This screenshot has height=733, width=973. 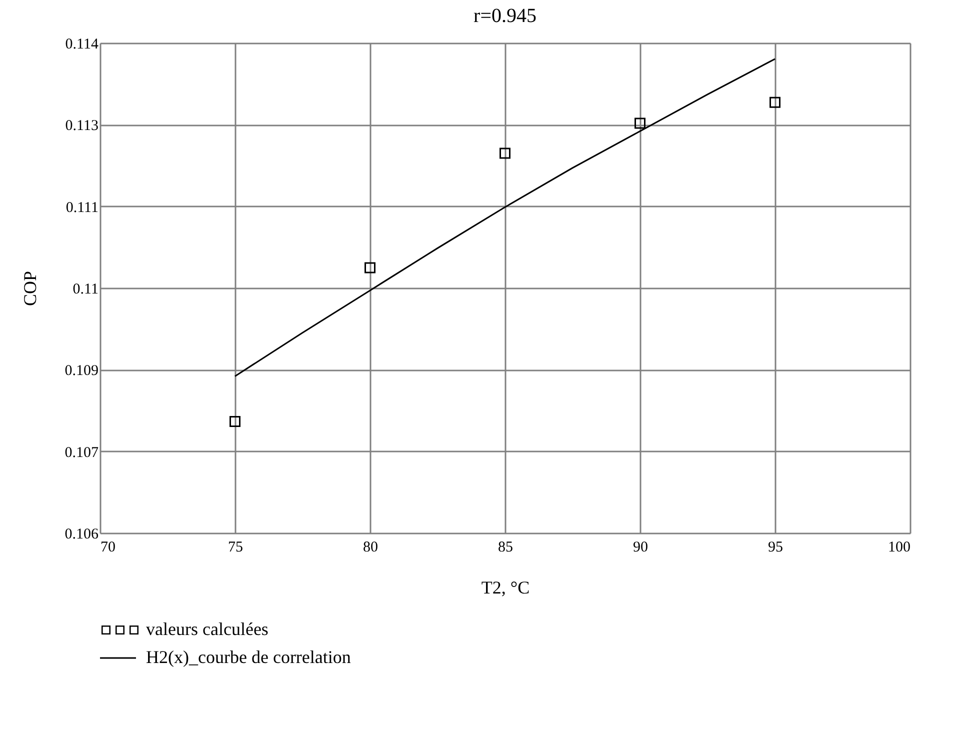 What do you see at coordinates (108, 548) in the screenshot?
I see `x-tick-label: 70` at bounding box center [108, 548].